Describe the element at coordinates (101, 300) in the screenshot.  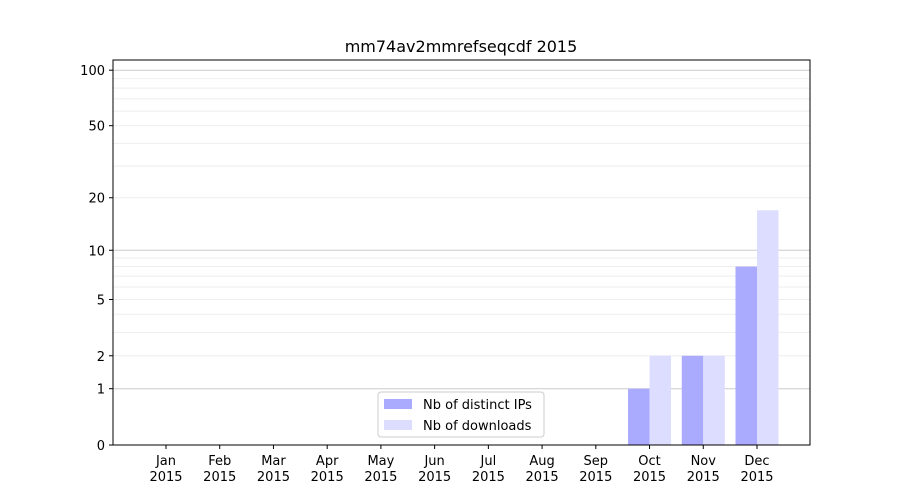
I see `y-tick-label: 5` at that location.